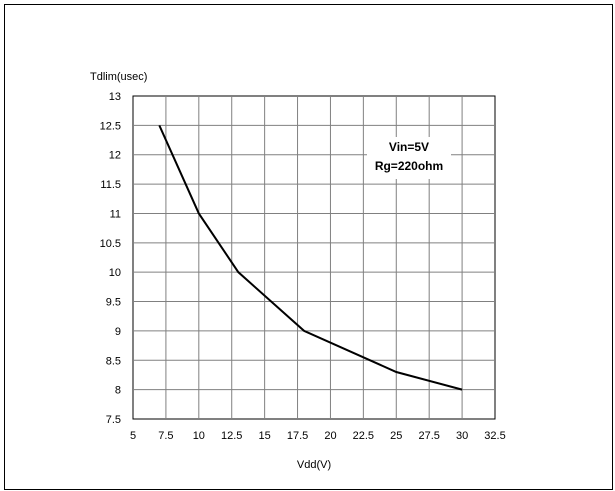  What do you see at coordinates (428, 436) in the screenshot?
I see `x-tick-label: 27.5` at bounding box center [428, 436].